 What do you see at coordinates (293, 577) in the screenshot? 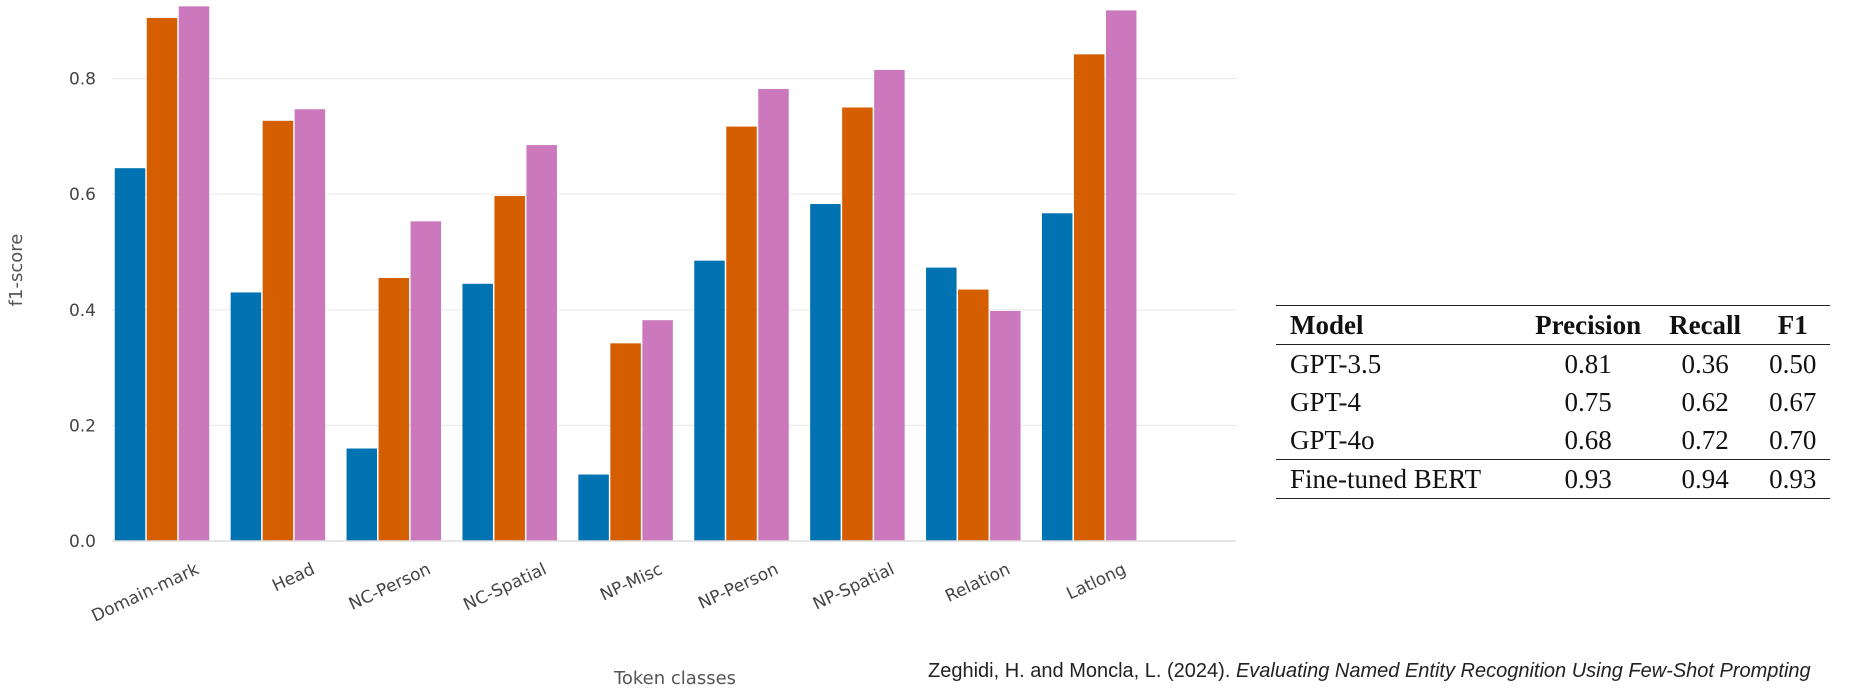
I see `x-tick-label: Head` at bounding box center [293, 577].